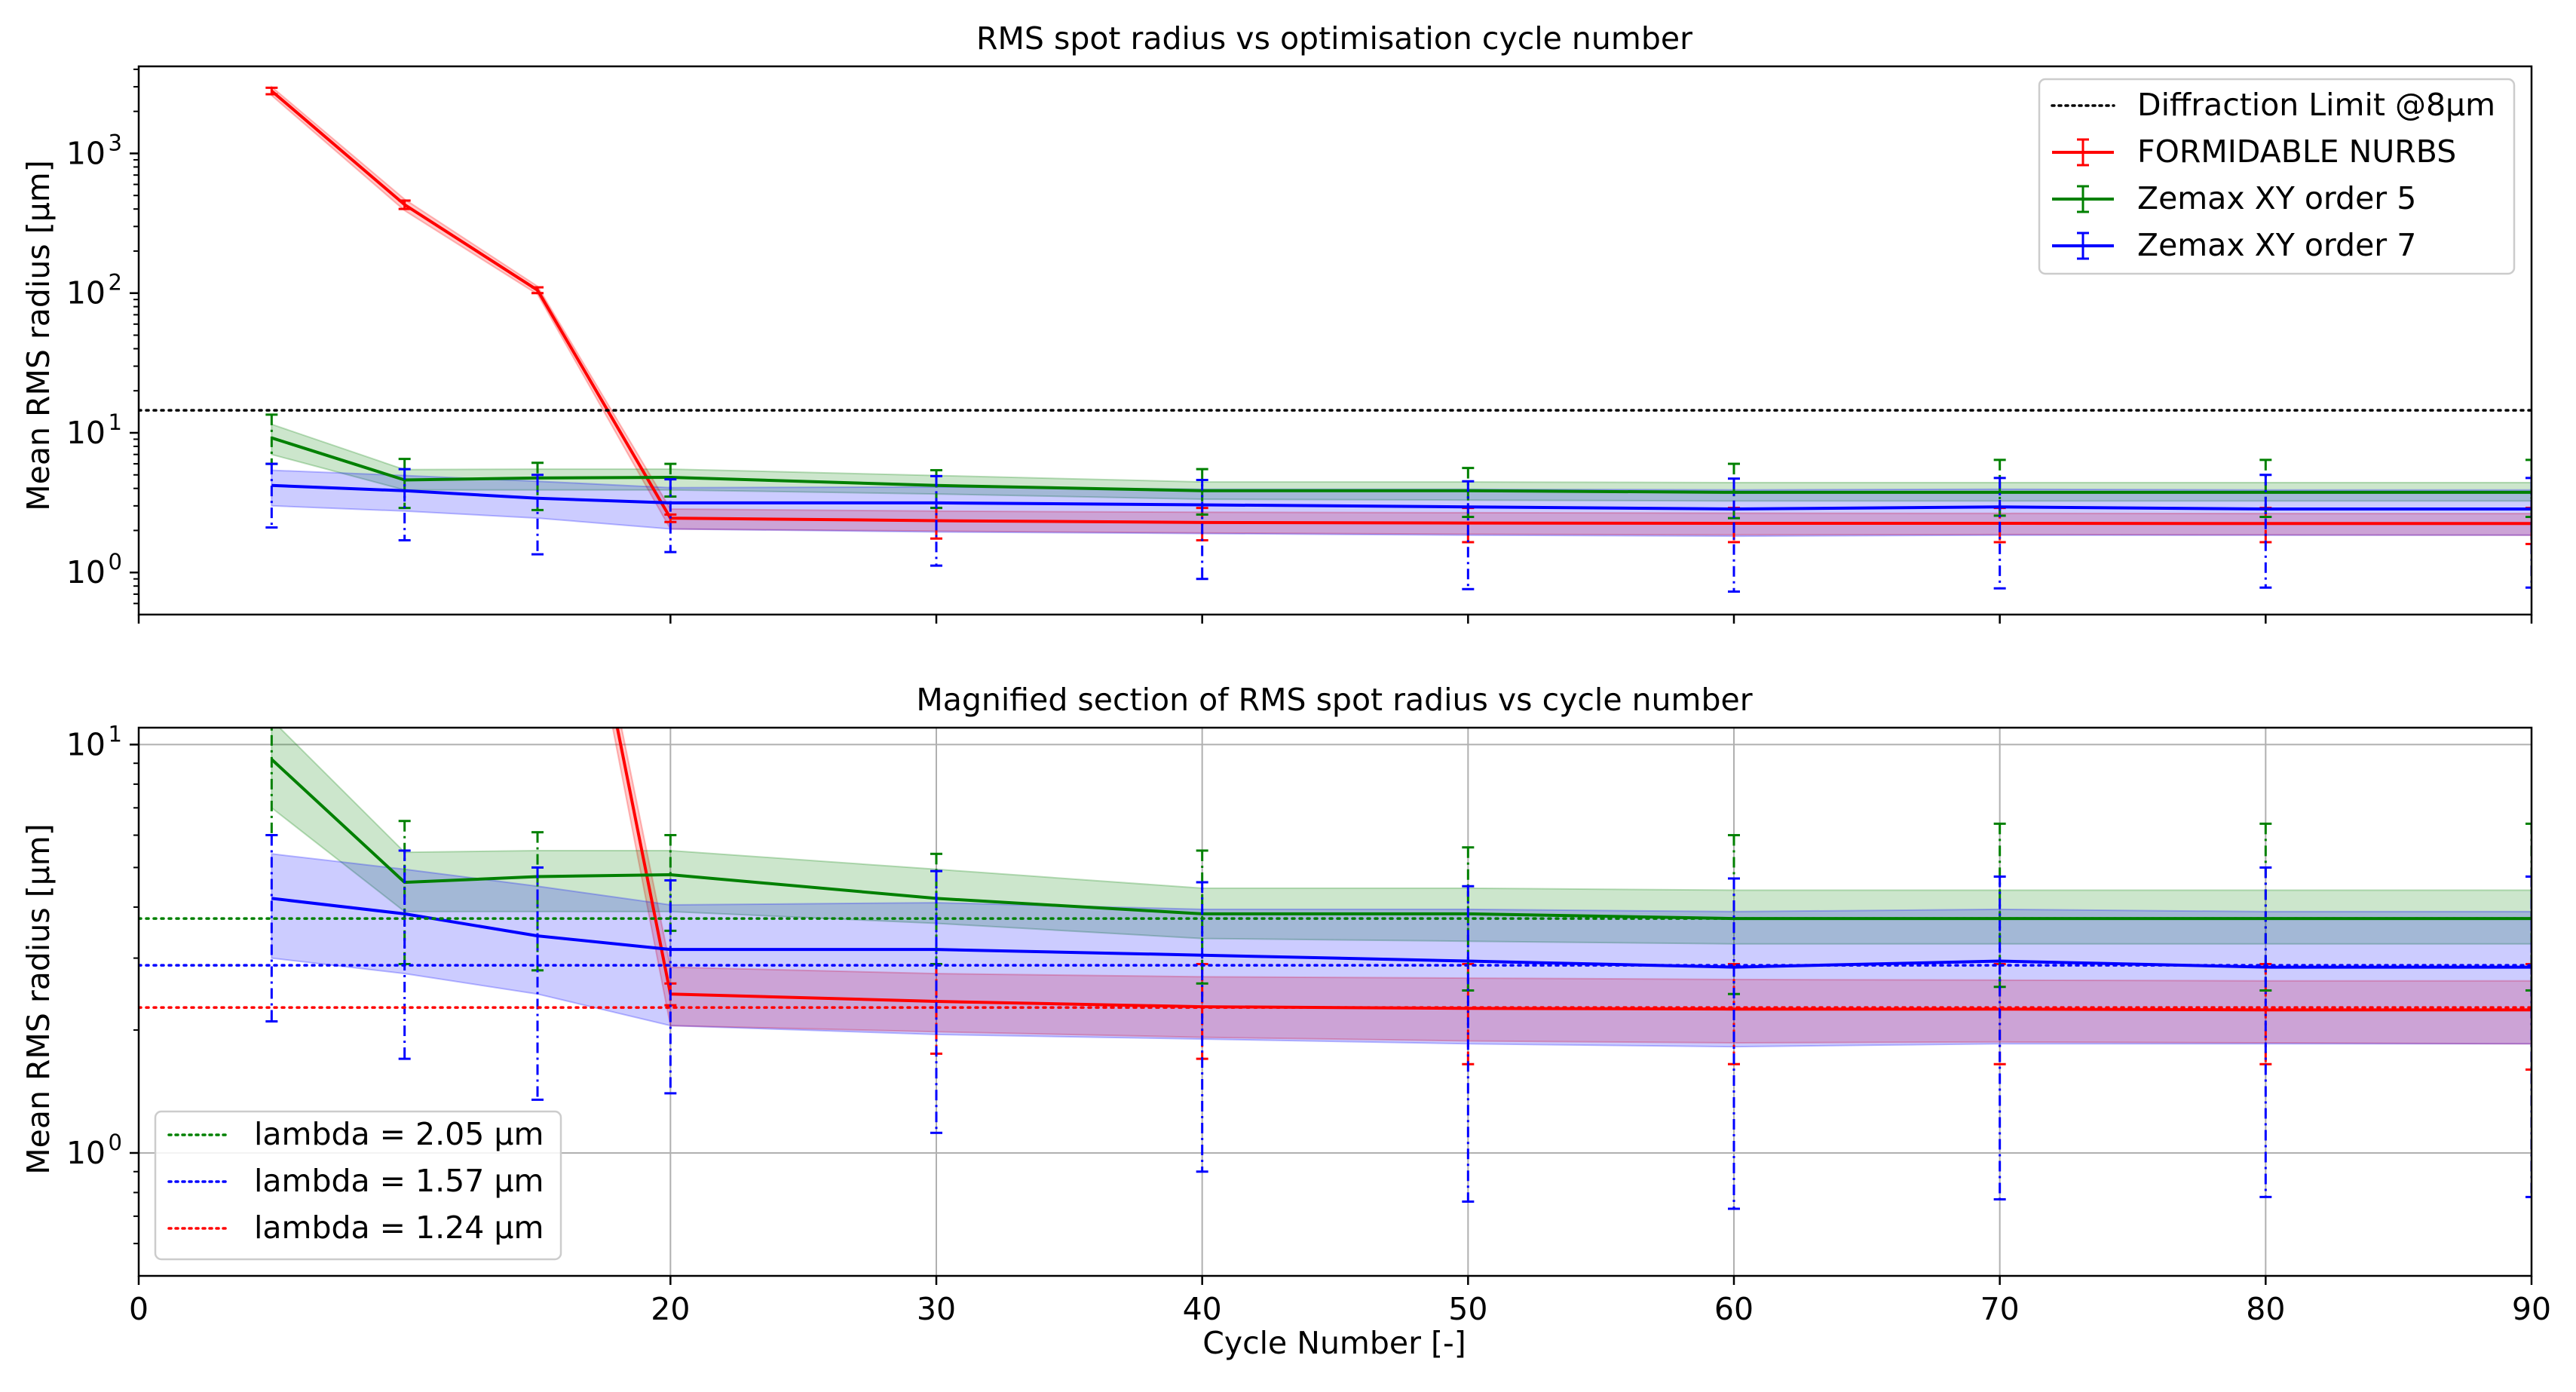 The height and width of the screenshot is (1392, 2576). Describe the element at coordinates (2296, 151) in the screenshot. I see `legend-label-formidable-nurbs: FORMIDABLE NURBS` at that location.